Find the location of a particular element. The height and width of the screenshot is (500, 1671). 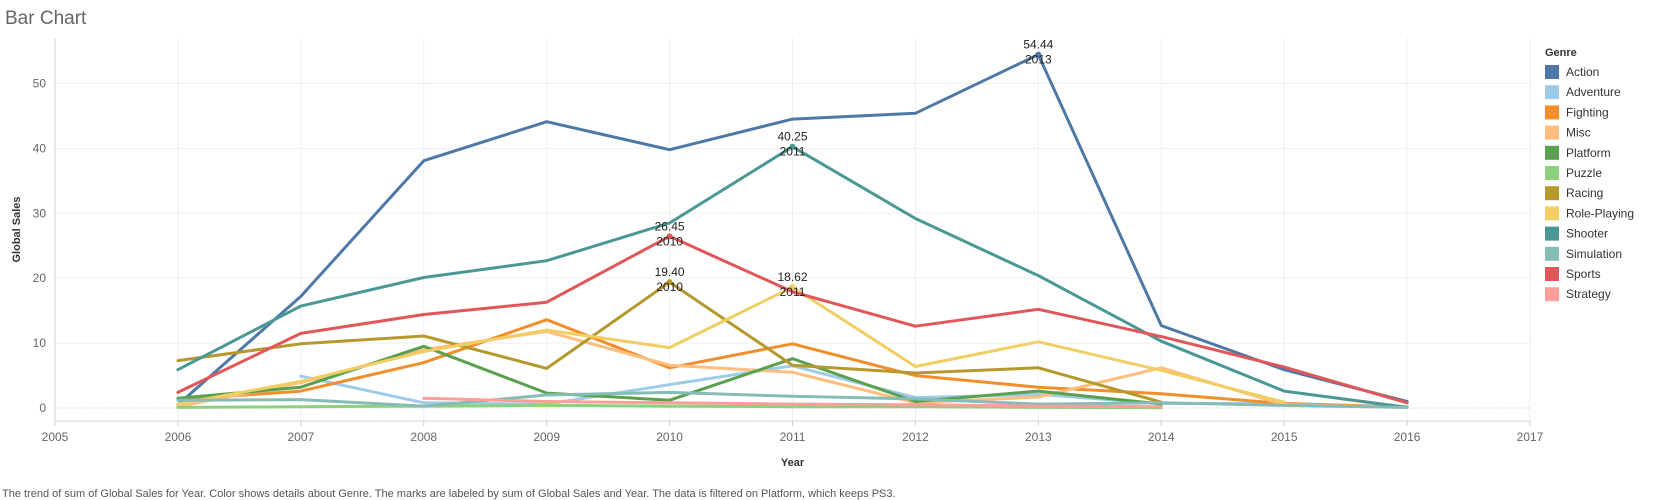

x-tick-label: 2011 is located at coordinates (793, 437).